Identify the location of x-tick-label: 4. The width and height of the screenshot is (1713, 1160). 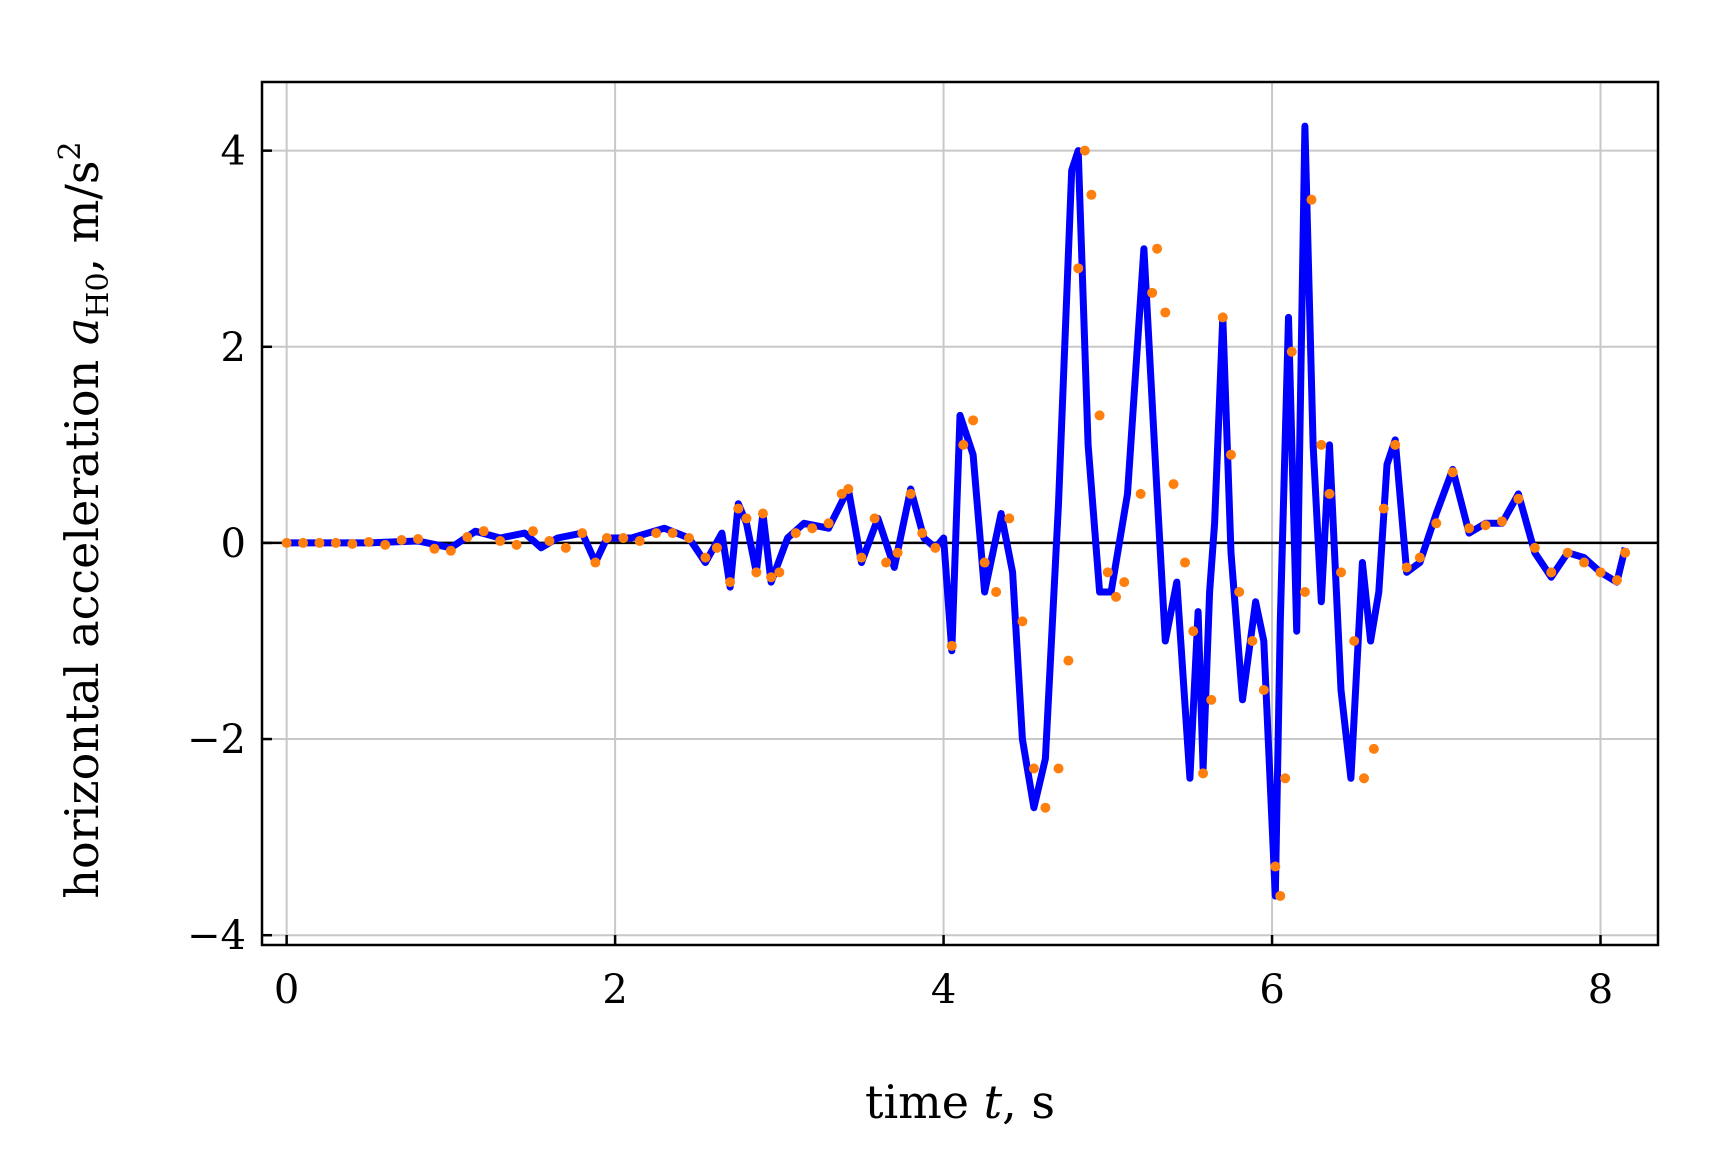
(943, 990).